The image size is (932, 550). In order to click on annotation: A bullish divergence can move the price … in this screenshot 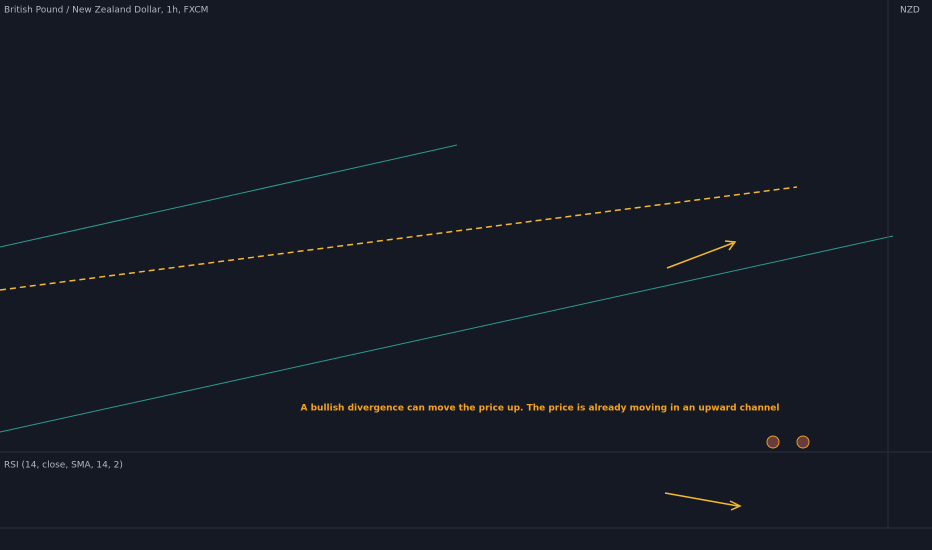, I will do `click(540, 409)`.